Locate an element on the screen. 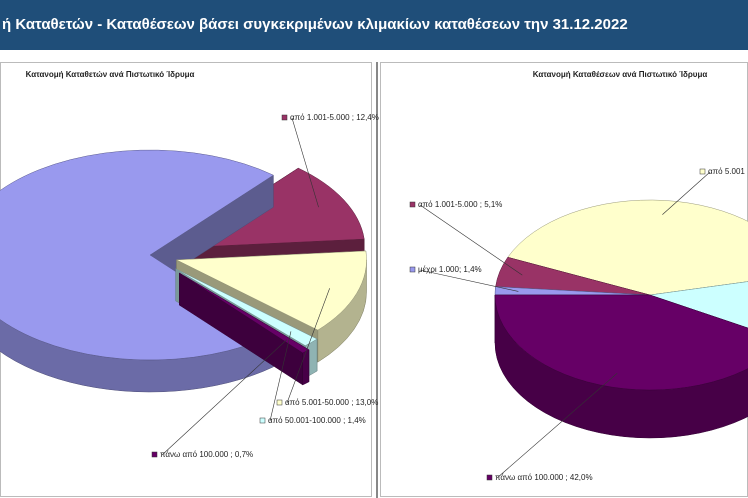 This screenshot has width=748, height=498. slice-side is located at coordinates (306, 367).